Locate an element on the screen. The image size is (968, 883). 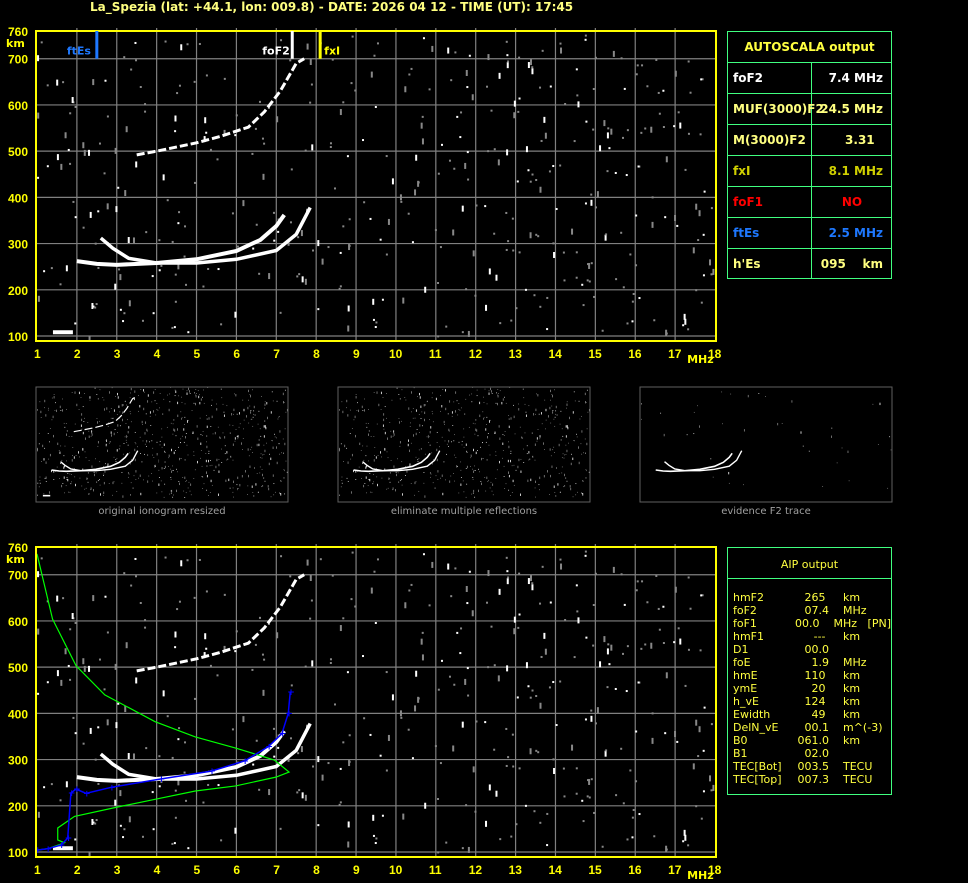
aip-title: AIP output is located at coordinates (809, 563).